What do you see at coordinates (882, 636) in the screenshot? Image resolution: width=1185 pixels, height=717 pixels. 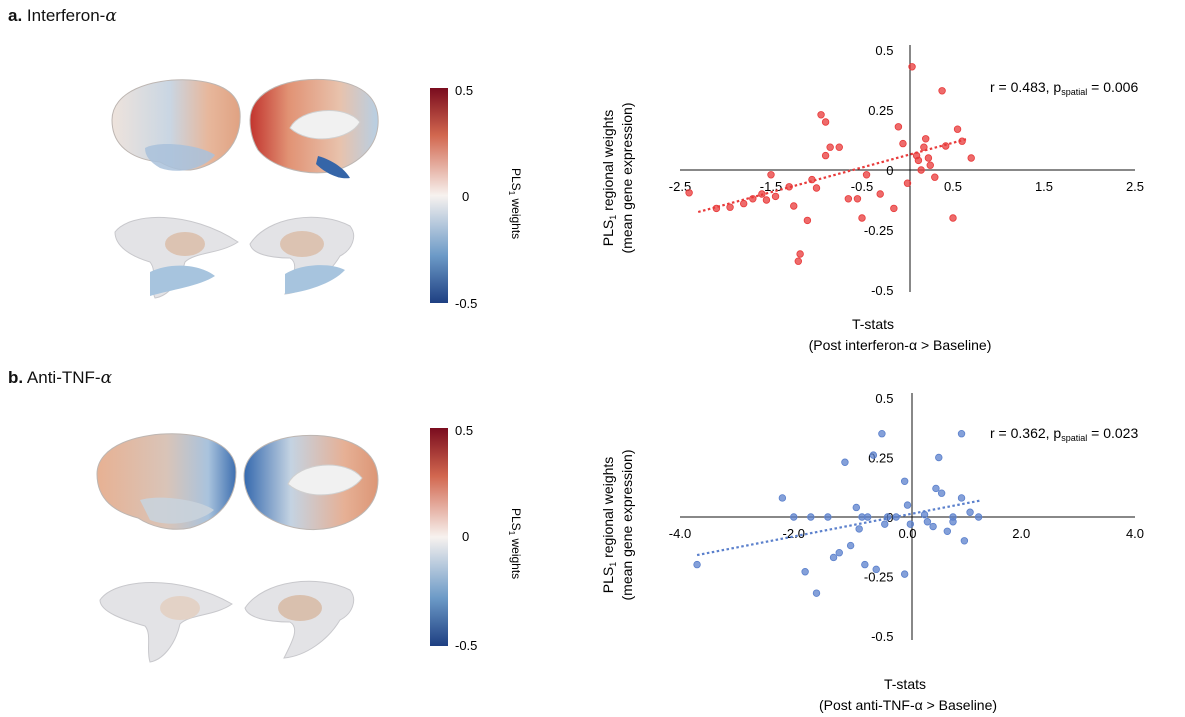 I see `panel-b-y-tick-4: -0.5` at bounding box center [882, 636].